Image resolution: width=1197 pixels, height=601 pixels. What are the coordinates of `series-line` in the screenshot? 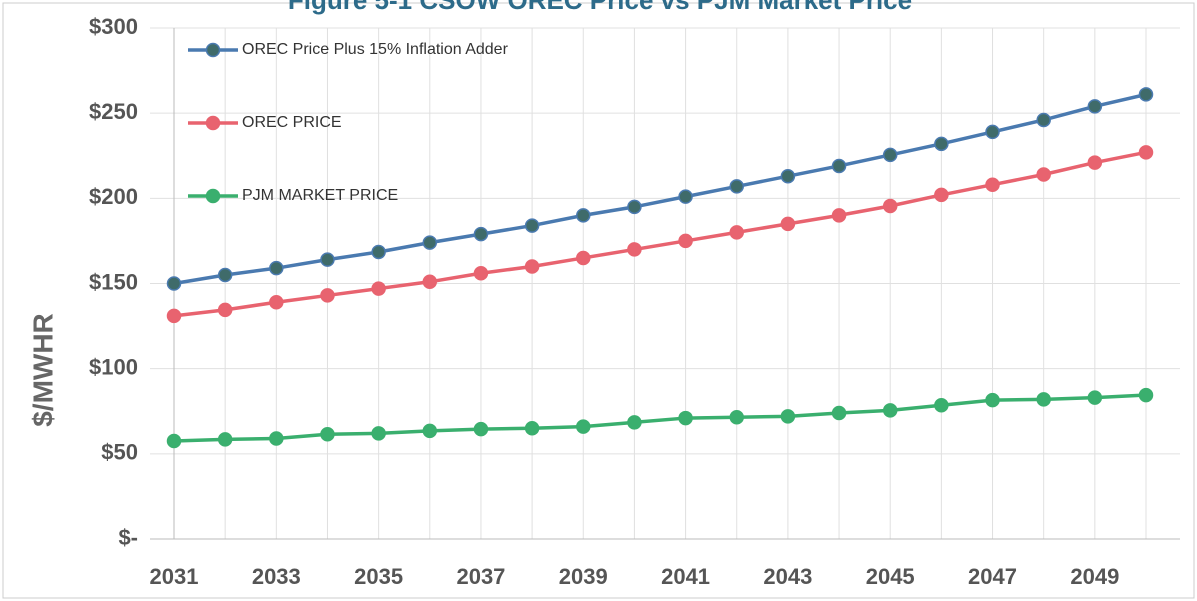 It's located at (660, 418).